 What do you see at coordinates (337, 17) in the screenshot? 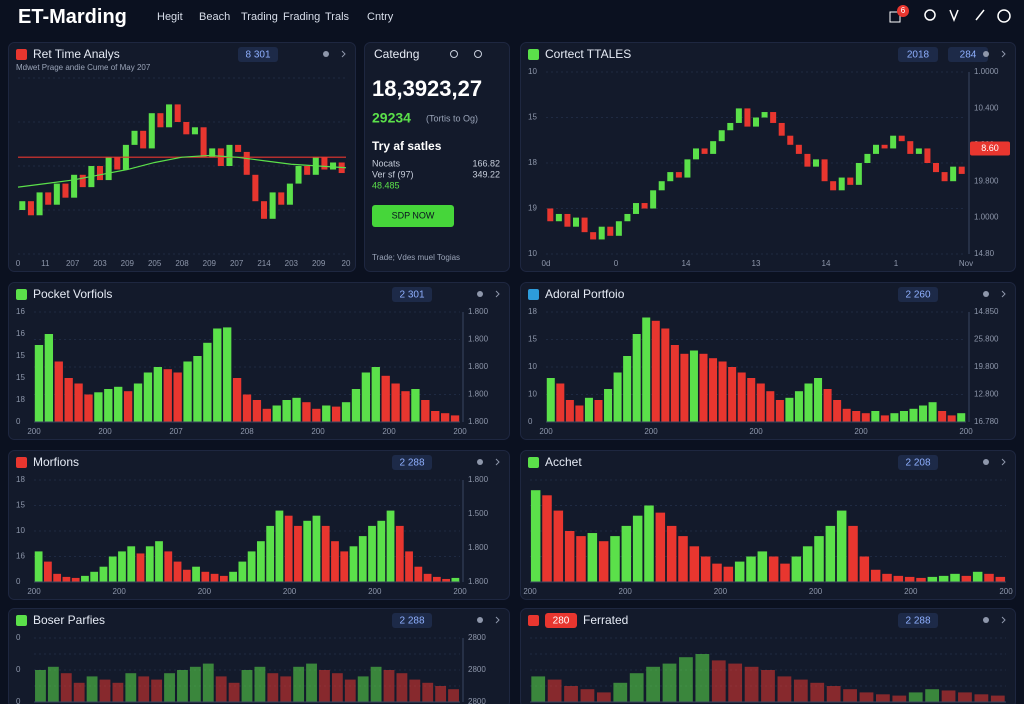
I see `nav-item: Trals` at bounding box center [337, 17].